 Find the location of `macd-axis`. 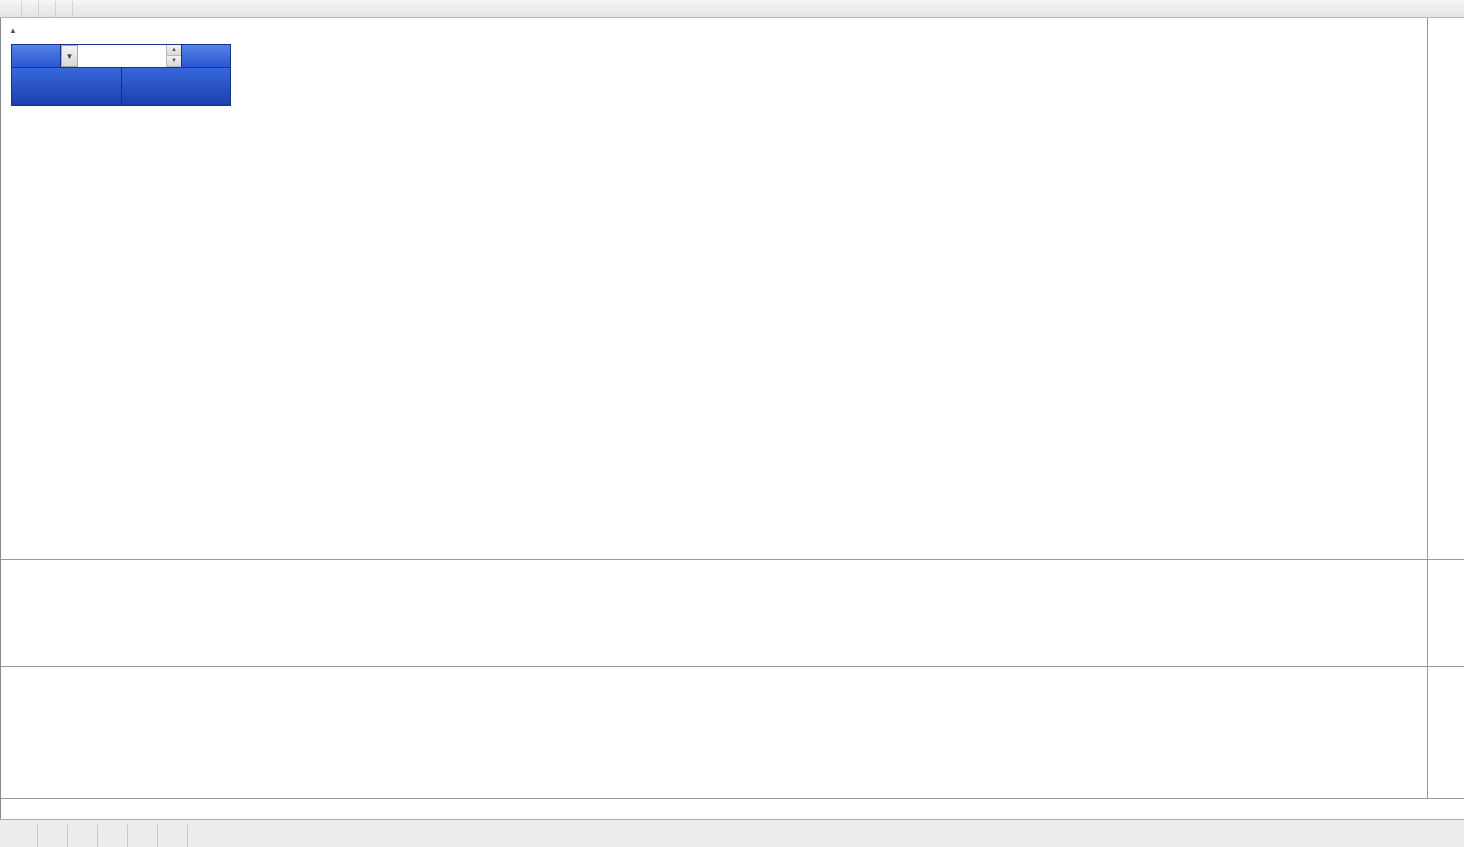

macd-axis is located at coordinates (1445, 613).